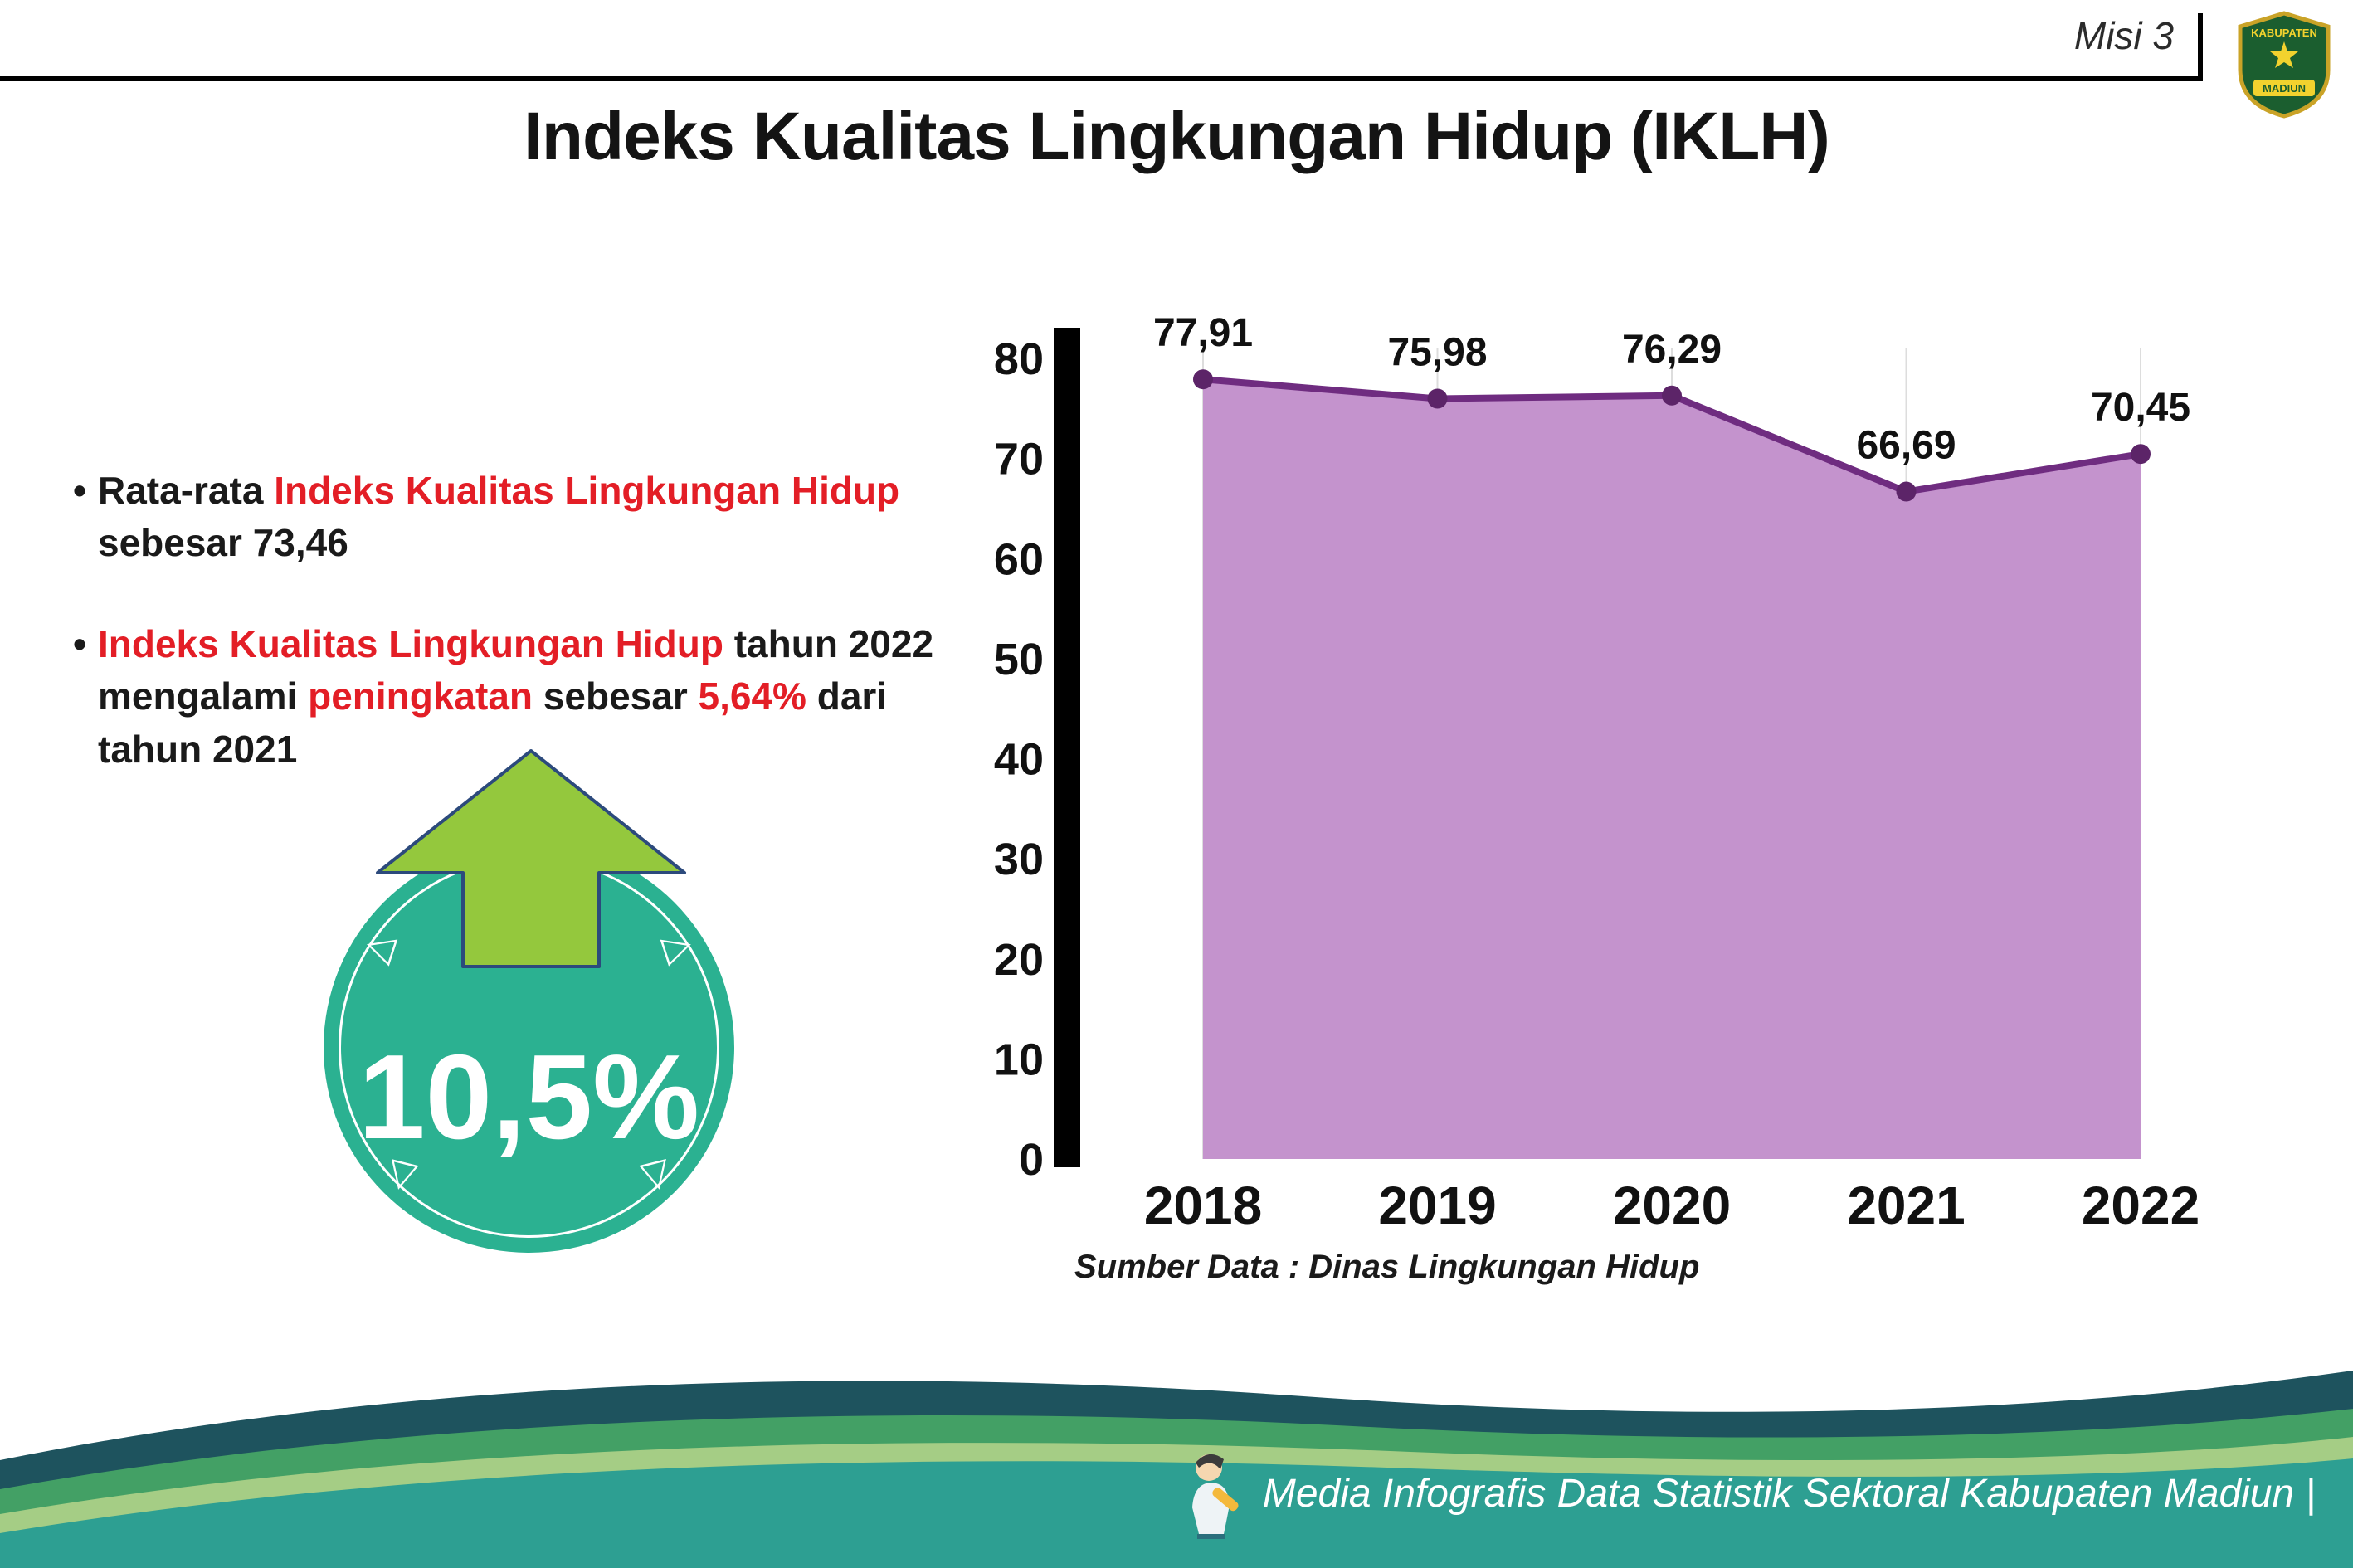 The width and height of the screenshot is (2353, 1568). I want to click on footer-waves, so click(1176, 1469).